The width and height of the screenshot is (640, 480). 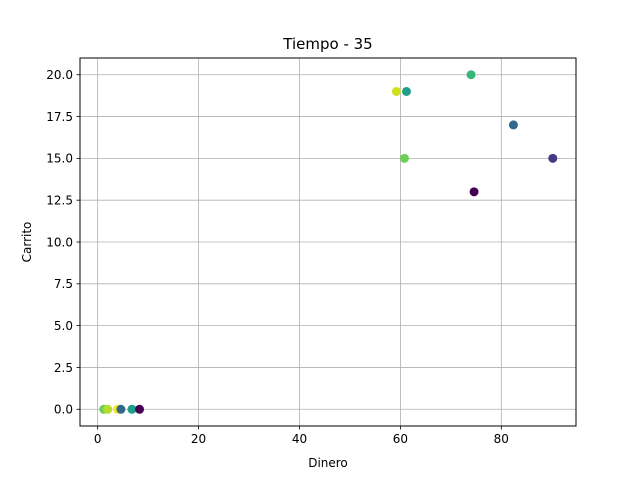 What do you see at coordinates (63, 410) in the screenshot?
I see `y-tick-label: 0.0` at bounding box center [63, 410].